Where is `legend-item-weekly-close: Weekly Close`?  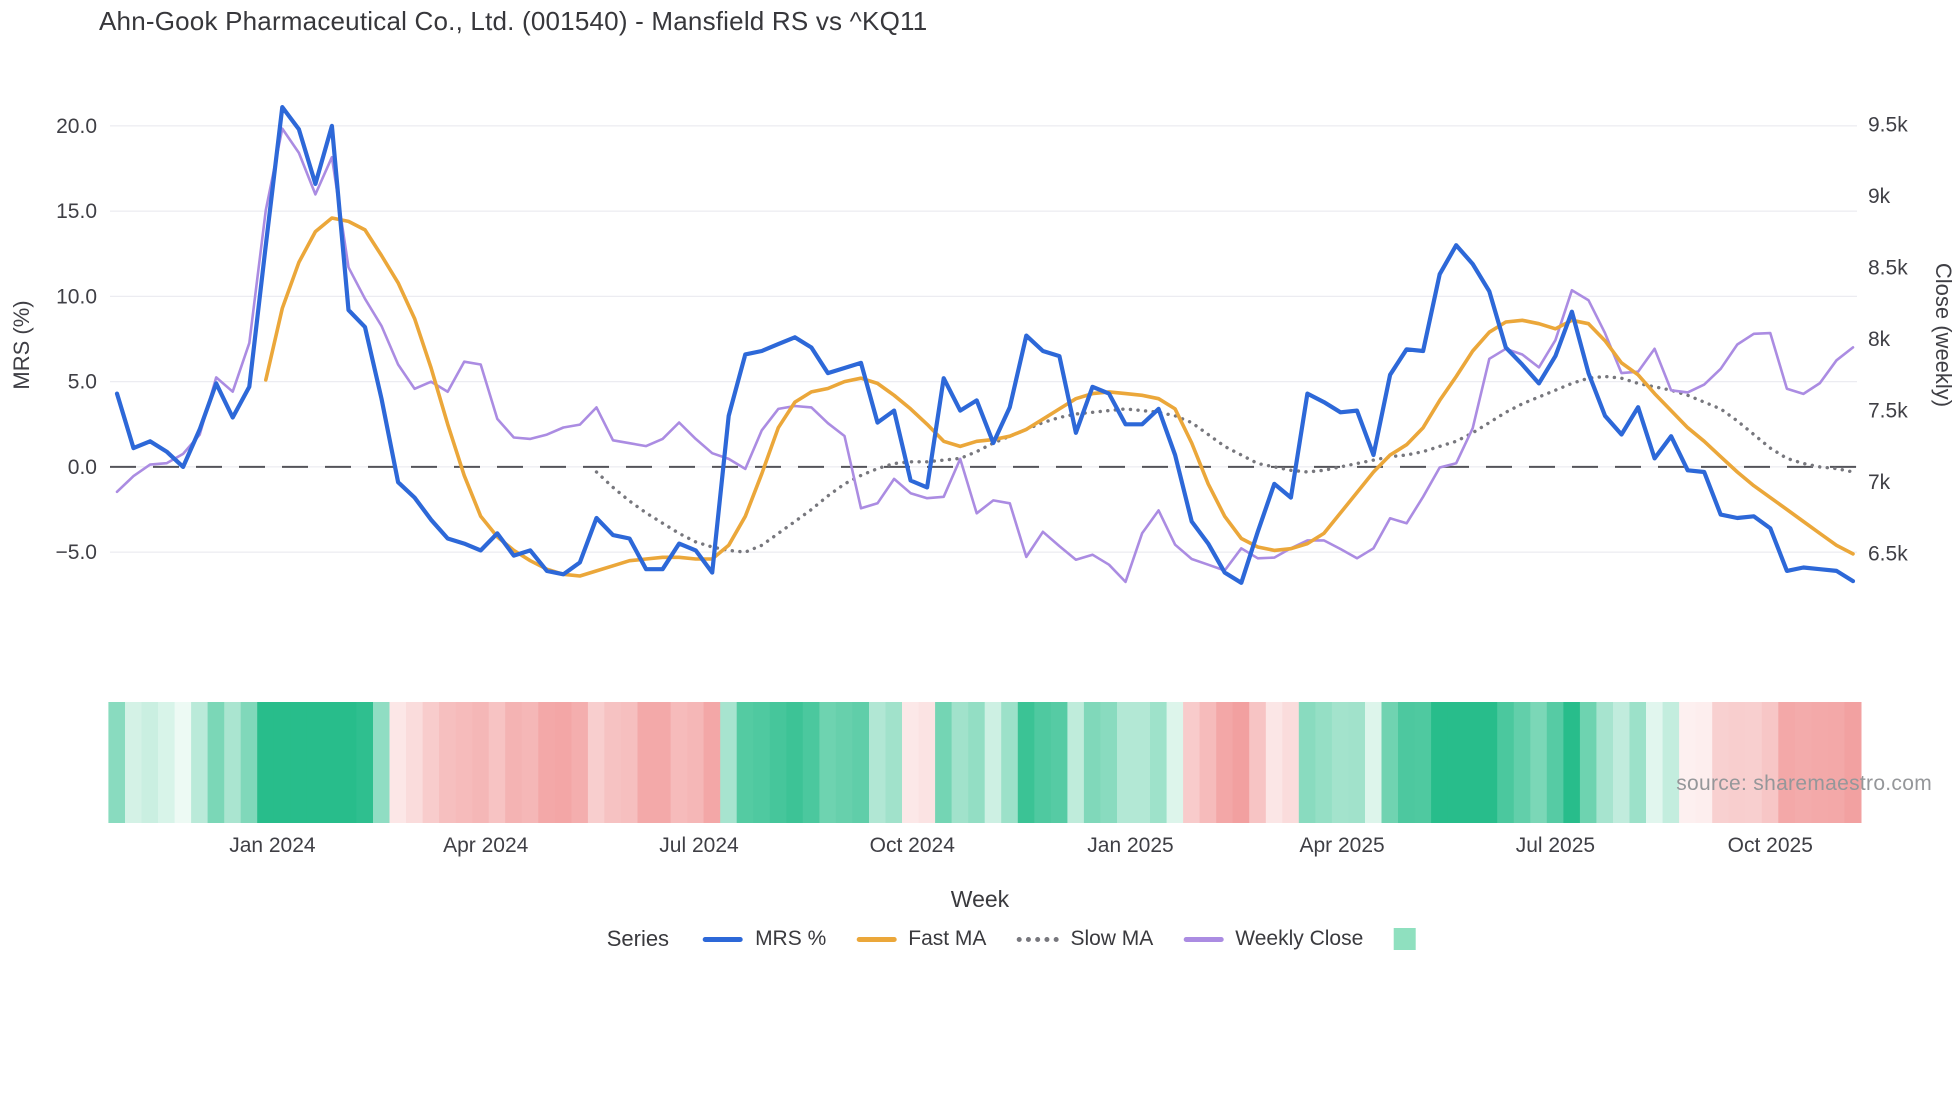
legend-item-weekly-close: Weekly Close is located at coordinates (1273, 939).